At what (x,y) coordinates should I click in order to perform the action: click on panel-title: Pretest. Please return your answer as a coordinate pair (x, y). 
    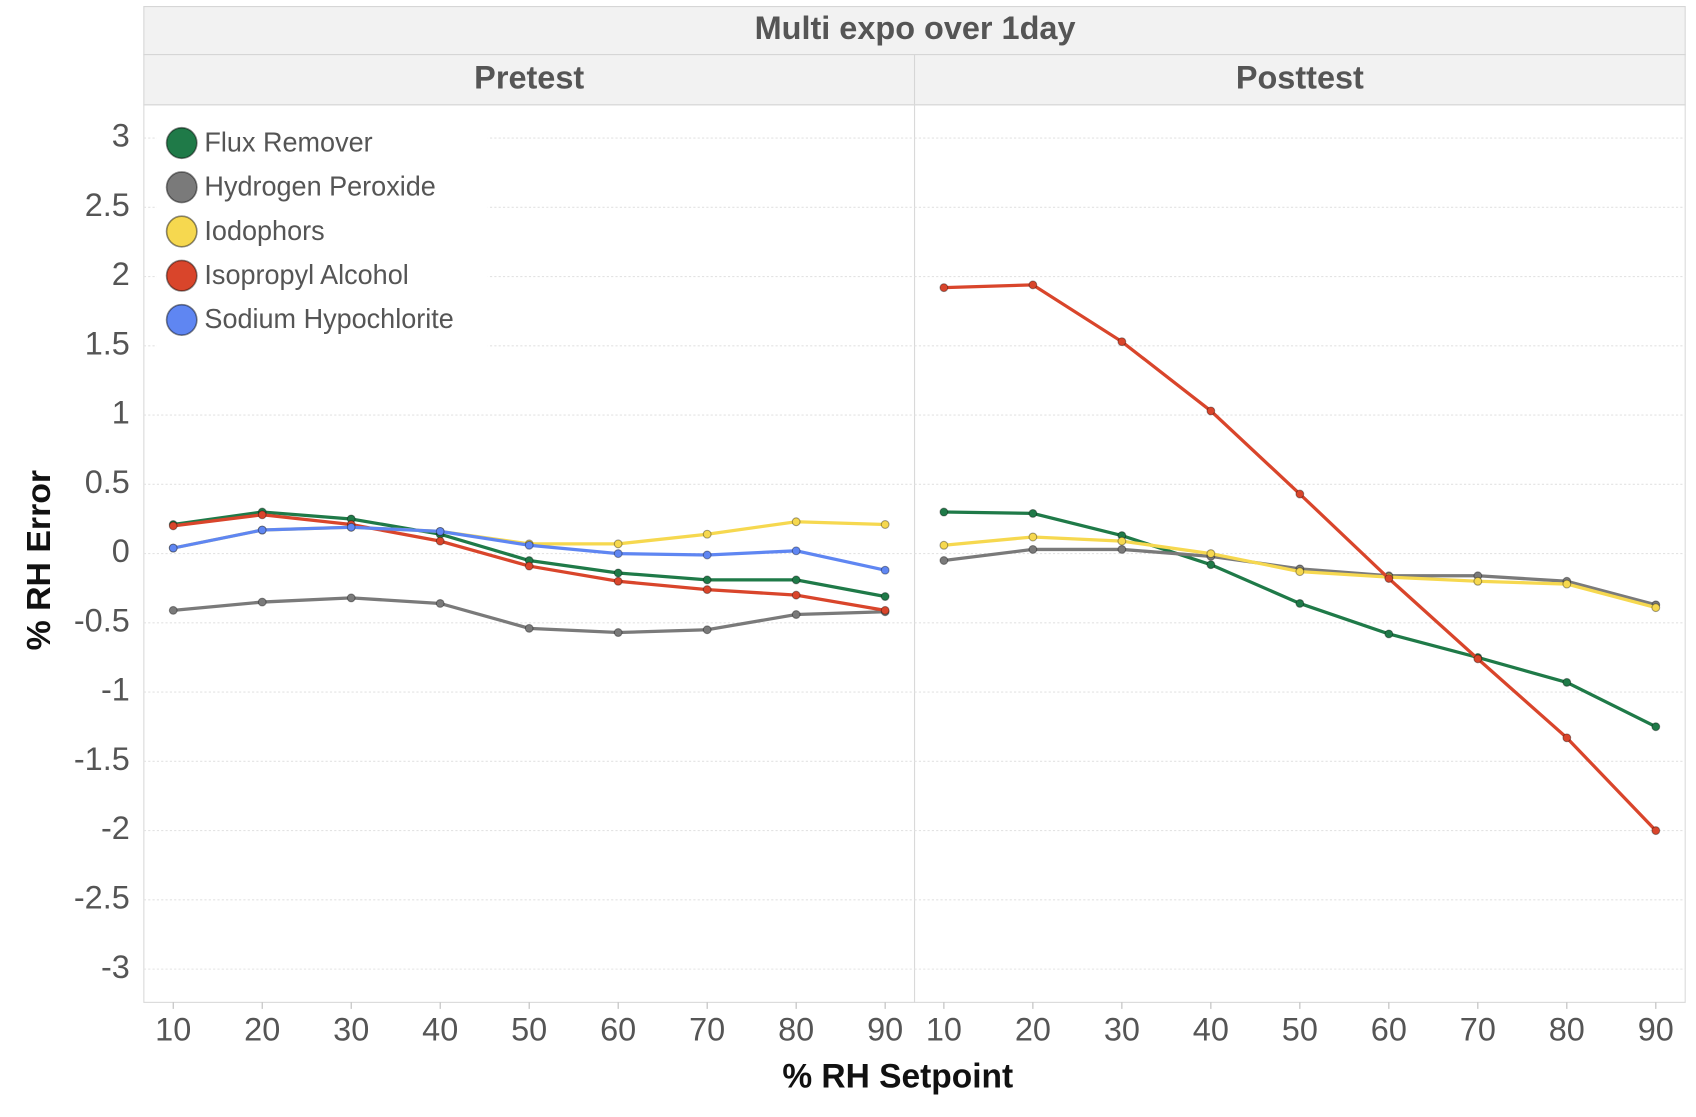
    Looking at the image, I should click on (529, 76).